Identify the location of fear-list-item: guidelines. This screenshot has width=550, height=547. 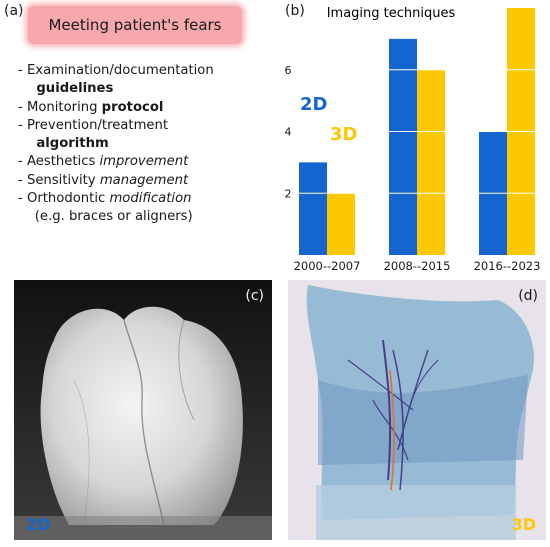
(143, 89).